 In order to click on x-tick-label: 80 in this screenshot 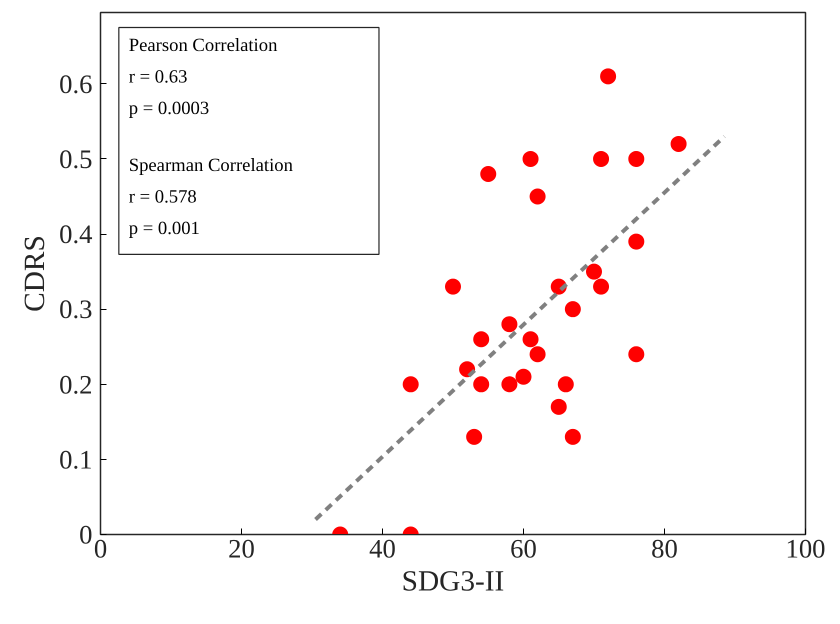, I will do `click(664, 549)`.